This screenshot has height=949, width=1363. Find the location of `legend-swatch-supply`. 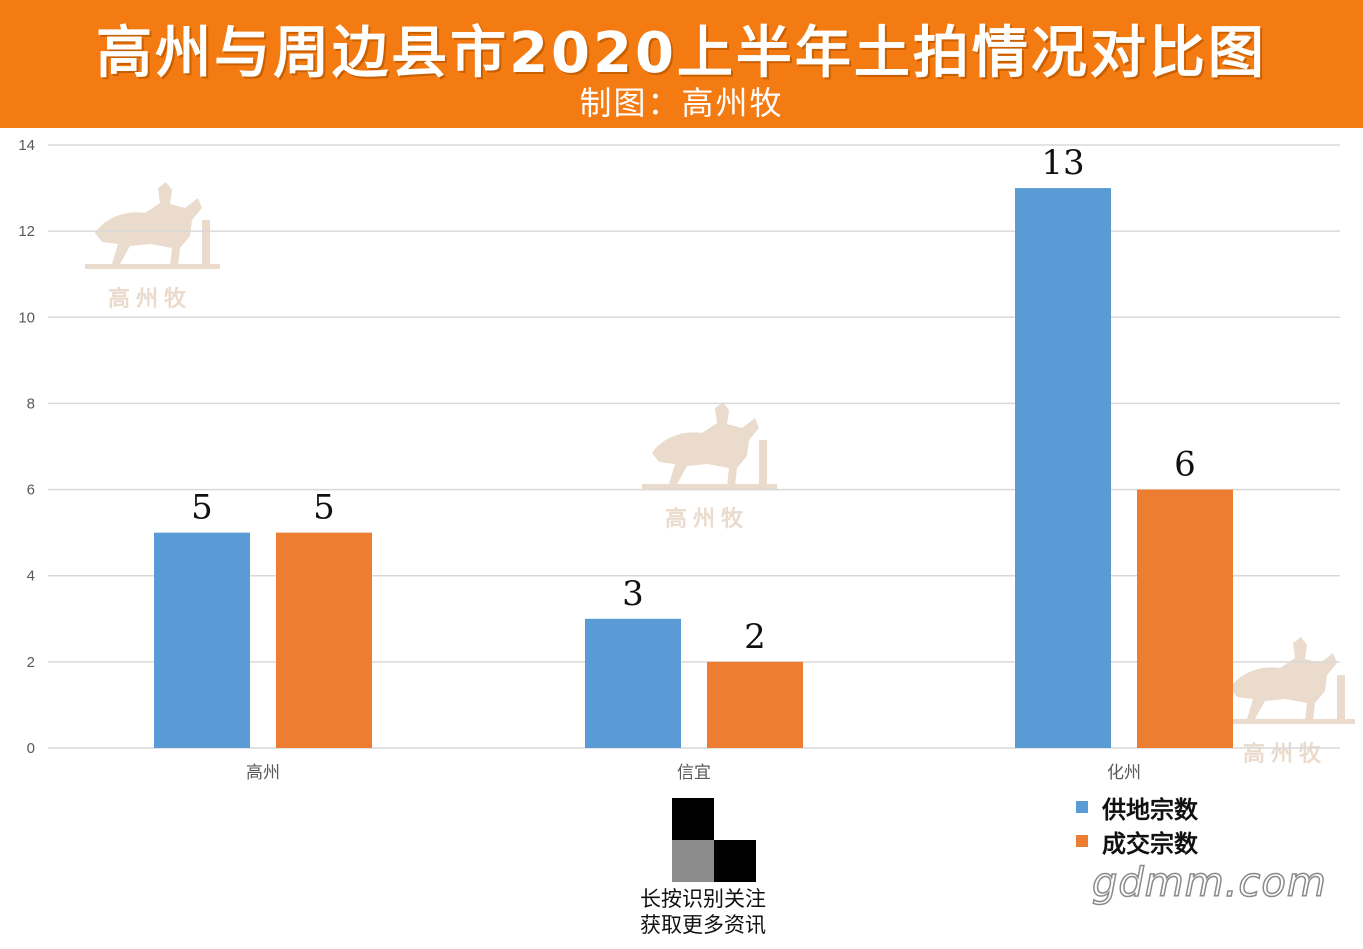

legend-swatch-supply is located at coordinates (1082, 807).